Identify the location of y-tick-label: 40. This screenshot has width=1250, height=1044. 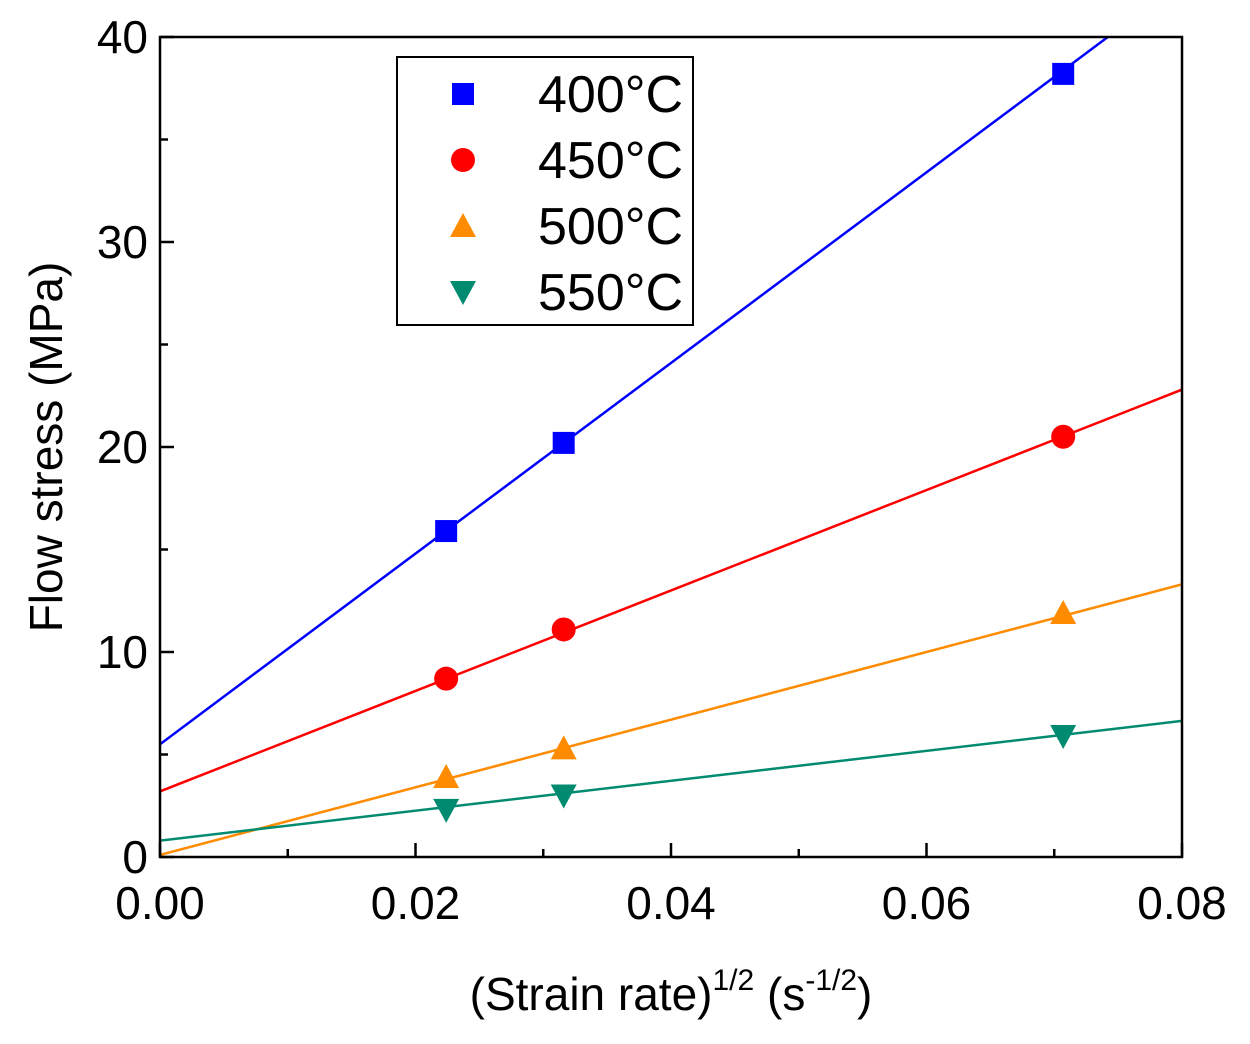
(122, 37).